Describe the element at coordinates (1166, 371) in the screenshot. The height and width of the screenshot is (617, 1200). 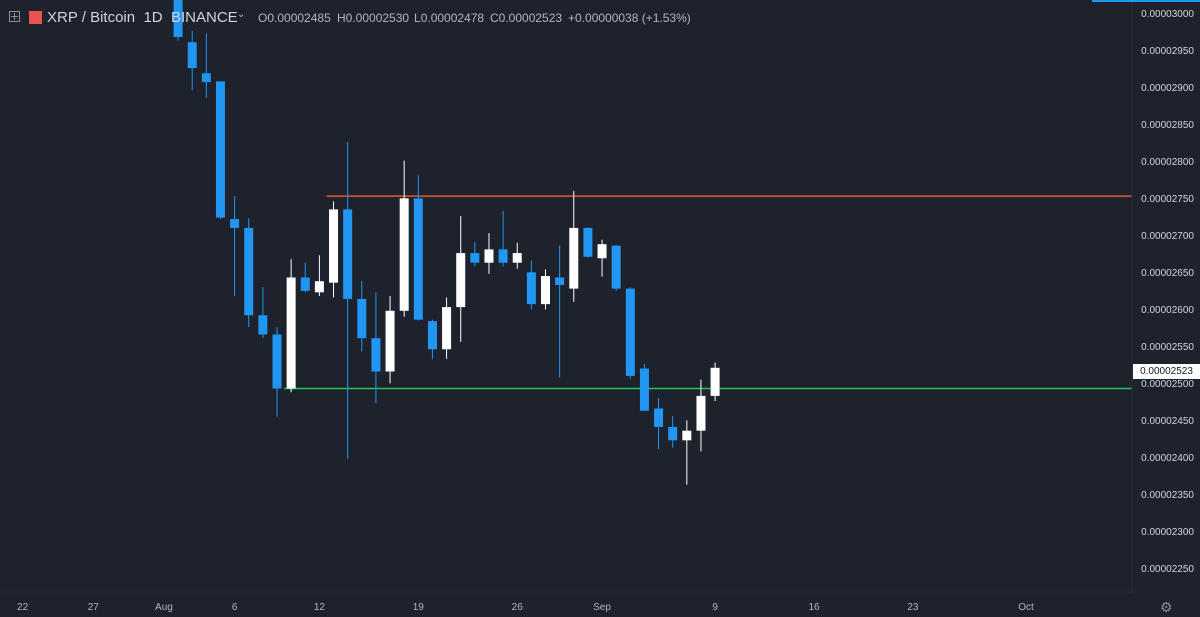
I see `current-price-label: 0.00002523` at that location.